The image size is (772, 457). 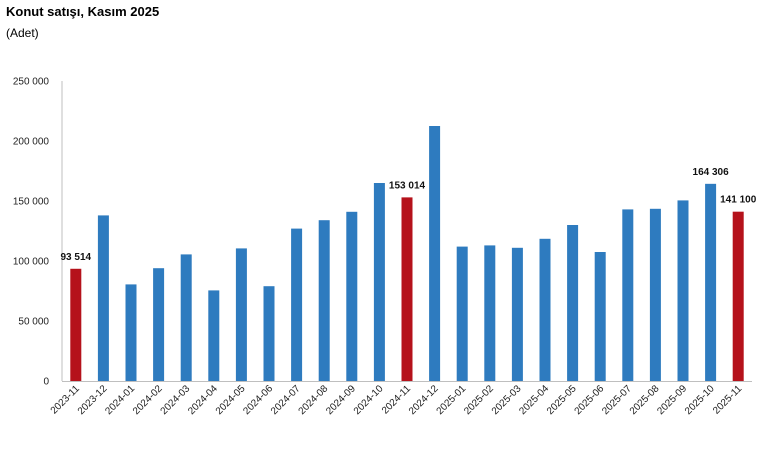 I want to click on data-label: 153 014, so click(x=407, y=185).